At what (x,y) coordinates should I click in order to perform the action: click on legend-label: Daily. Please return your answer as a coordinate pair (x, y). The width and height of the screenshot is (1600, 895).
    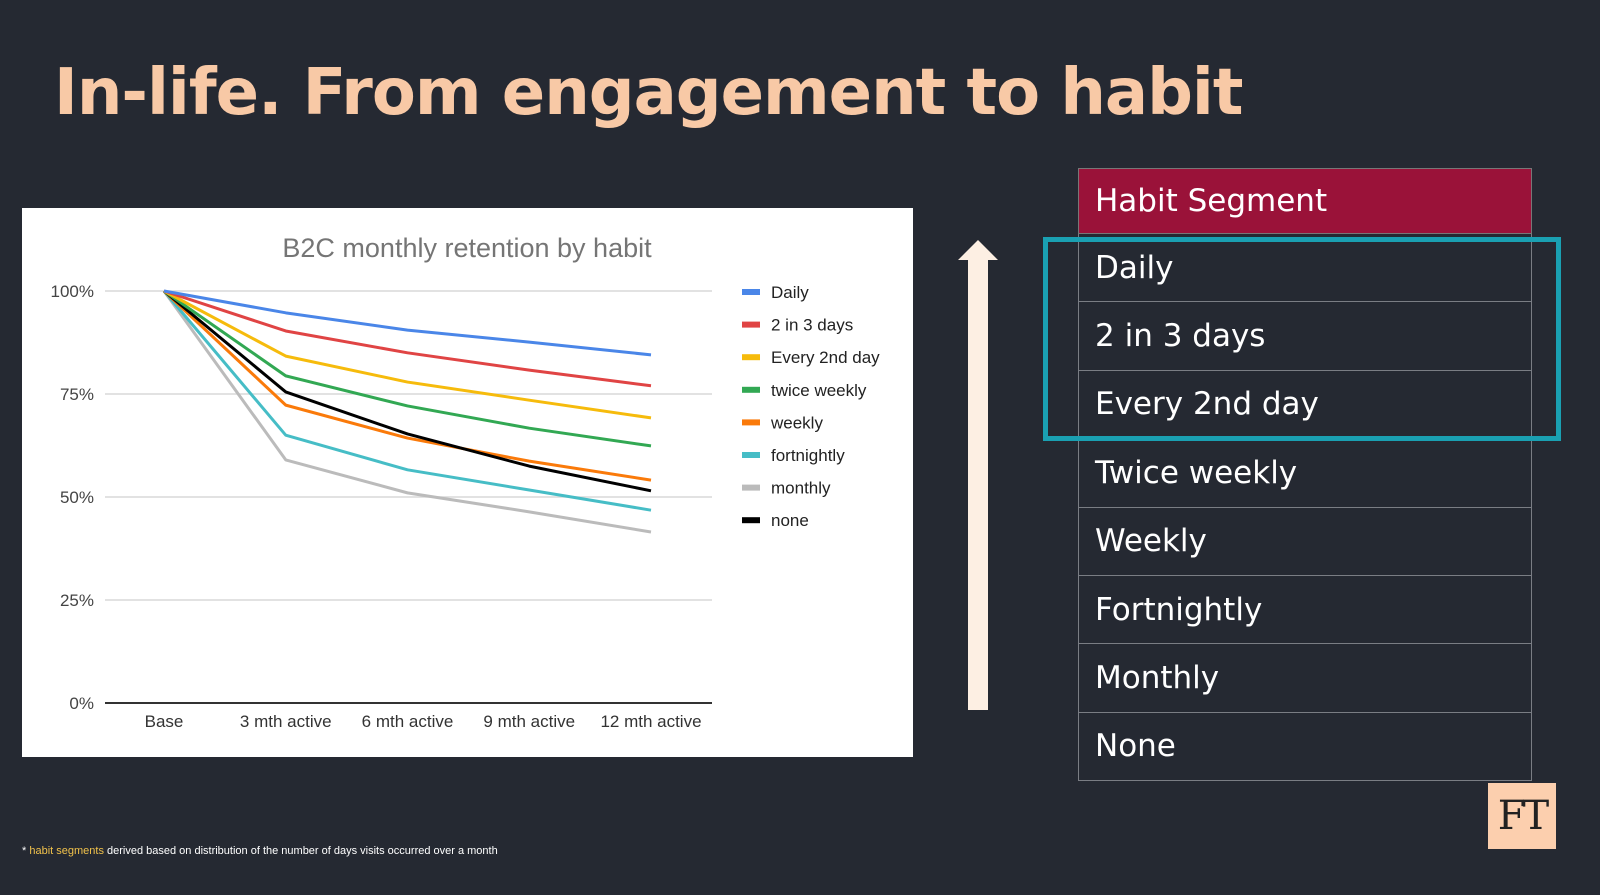
    Looking at the image, I should click on (790, 292).